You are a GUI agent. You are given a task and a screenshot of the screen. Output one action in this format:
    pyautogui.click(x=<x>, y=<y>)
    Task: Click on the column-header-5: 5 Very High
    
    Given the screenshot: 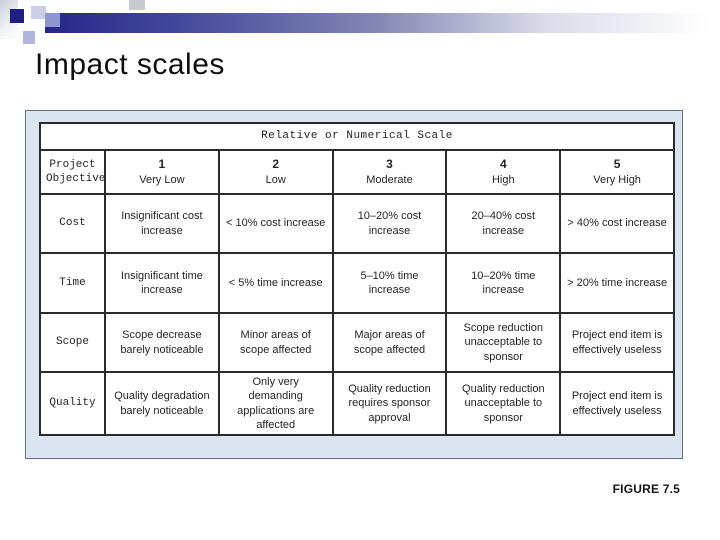 What is the action you would take?
    pyautogui.click(x=617, y=172)
    